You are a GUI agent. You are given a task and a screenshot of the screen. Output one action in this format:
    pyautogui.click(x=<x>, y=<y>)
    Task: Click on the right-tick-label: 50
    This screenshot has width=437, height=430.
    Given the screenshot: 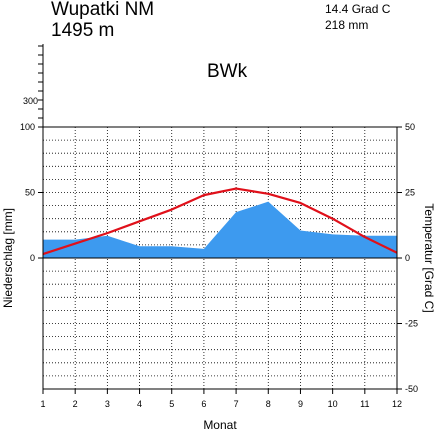 What is the action you would take?
    pyautogui.click(x=410, y=127)
    